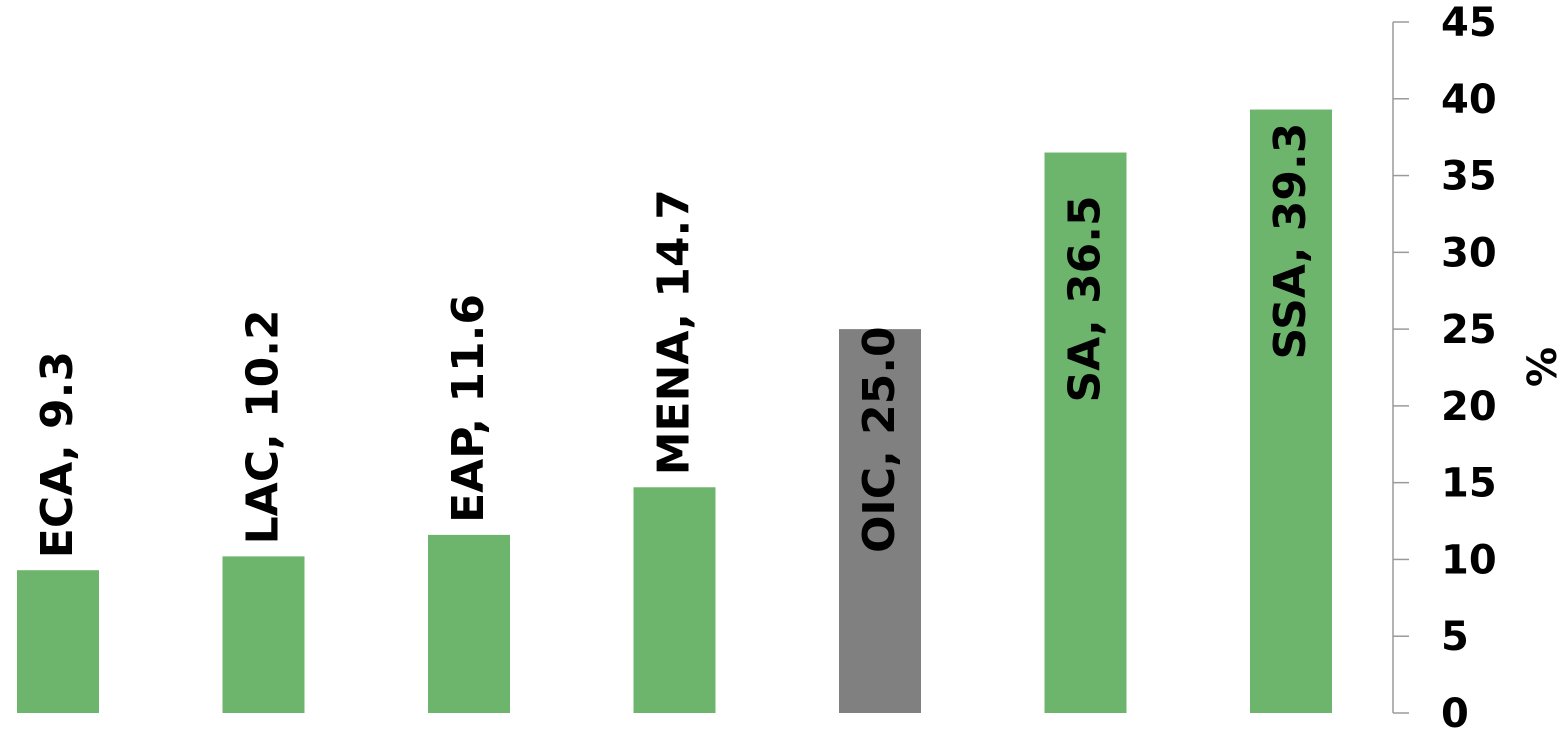 The height and width of the screenshot is (732, 1561). I want to click on data-label-lac: LAC, 10.2, so click(263, 426).